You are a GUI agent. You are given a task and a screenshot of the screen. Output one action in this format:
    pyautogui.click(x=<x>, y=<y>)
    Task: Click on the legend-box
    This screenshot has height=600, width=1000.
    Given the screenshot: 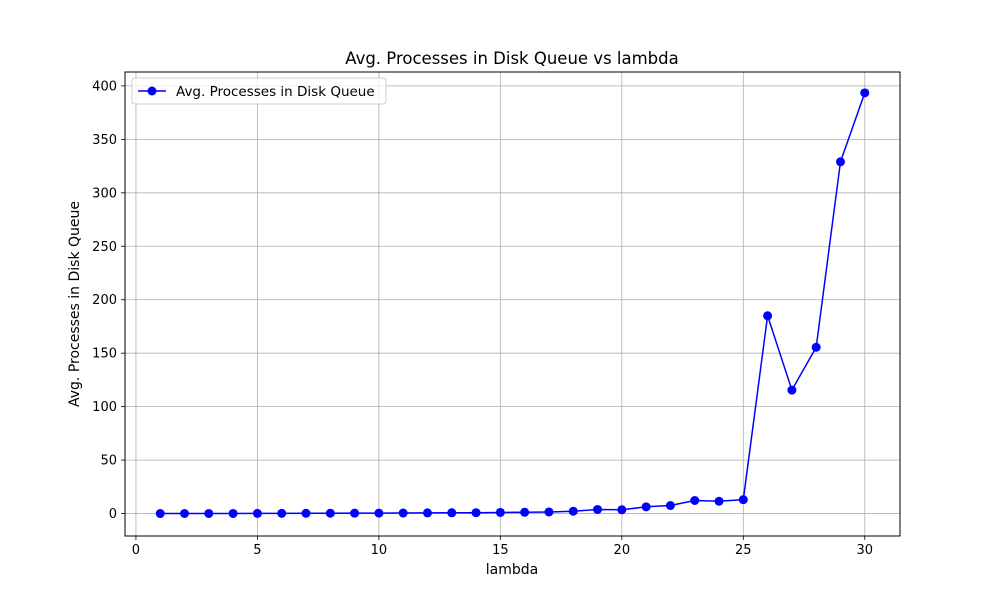 What is the action you would take?
    pyautogui.click(x=259, y=91)
    